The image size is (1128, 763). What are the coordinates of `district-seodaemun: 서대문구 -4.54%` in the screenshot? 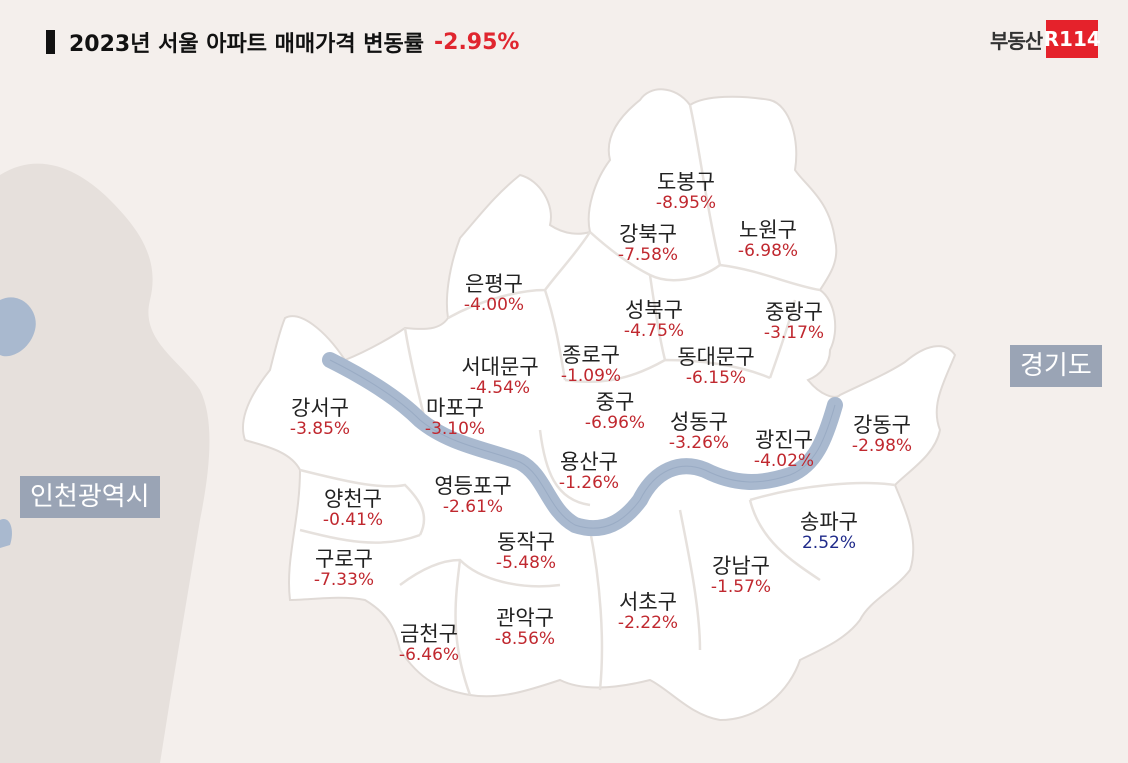 It's located at (499, 377).